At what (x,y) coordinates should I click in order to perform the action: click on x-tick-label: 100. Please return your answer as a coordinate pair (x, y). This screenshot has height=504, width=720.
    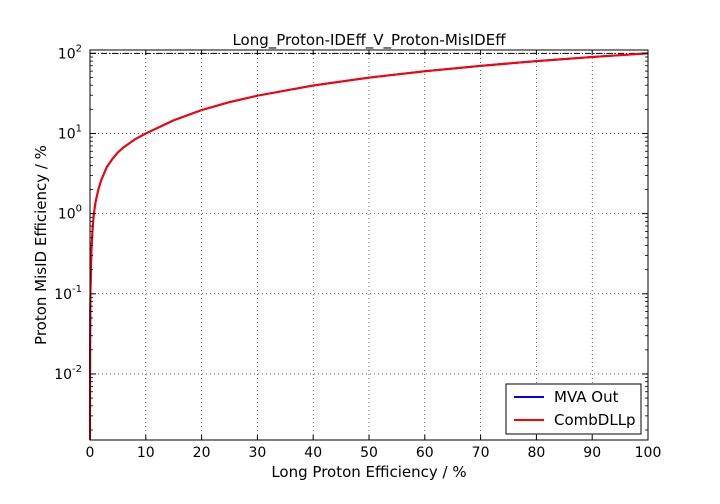
    Looking at the image, I should click on (648, 453).